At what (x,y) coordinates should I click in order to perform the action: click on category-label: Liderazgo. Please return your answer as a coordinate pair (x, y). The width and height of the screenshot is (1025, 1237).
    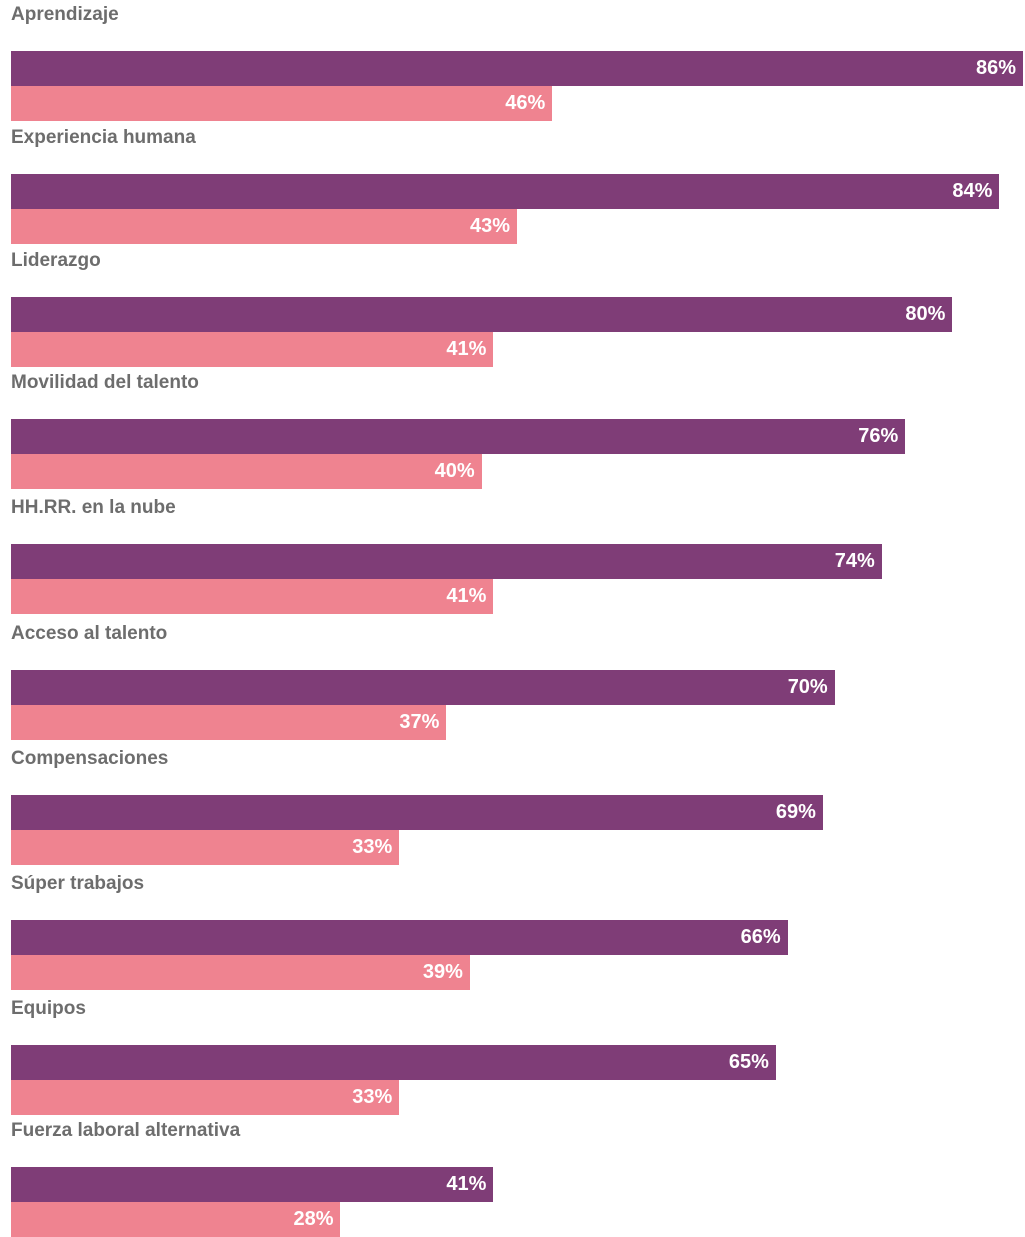
    Looking at the image, I should click on (56, 260).